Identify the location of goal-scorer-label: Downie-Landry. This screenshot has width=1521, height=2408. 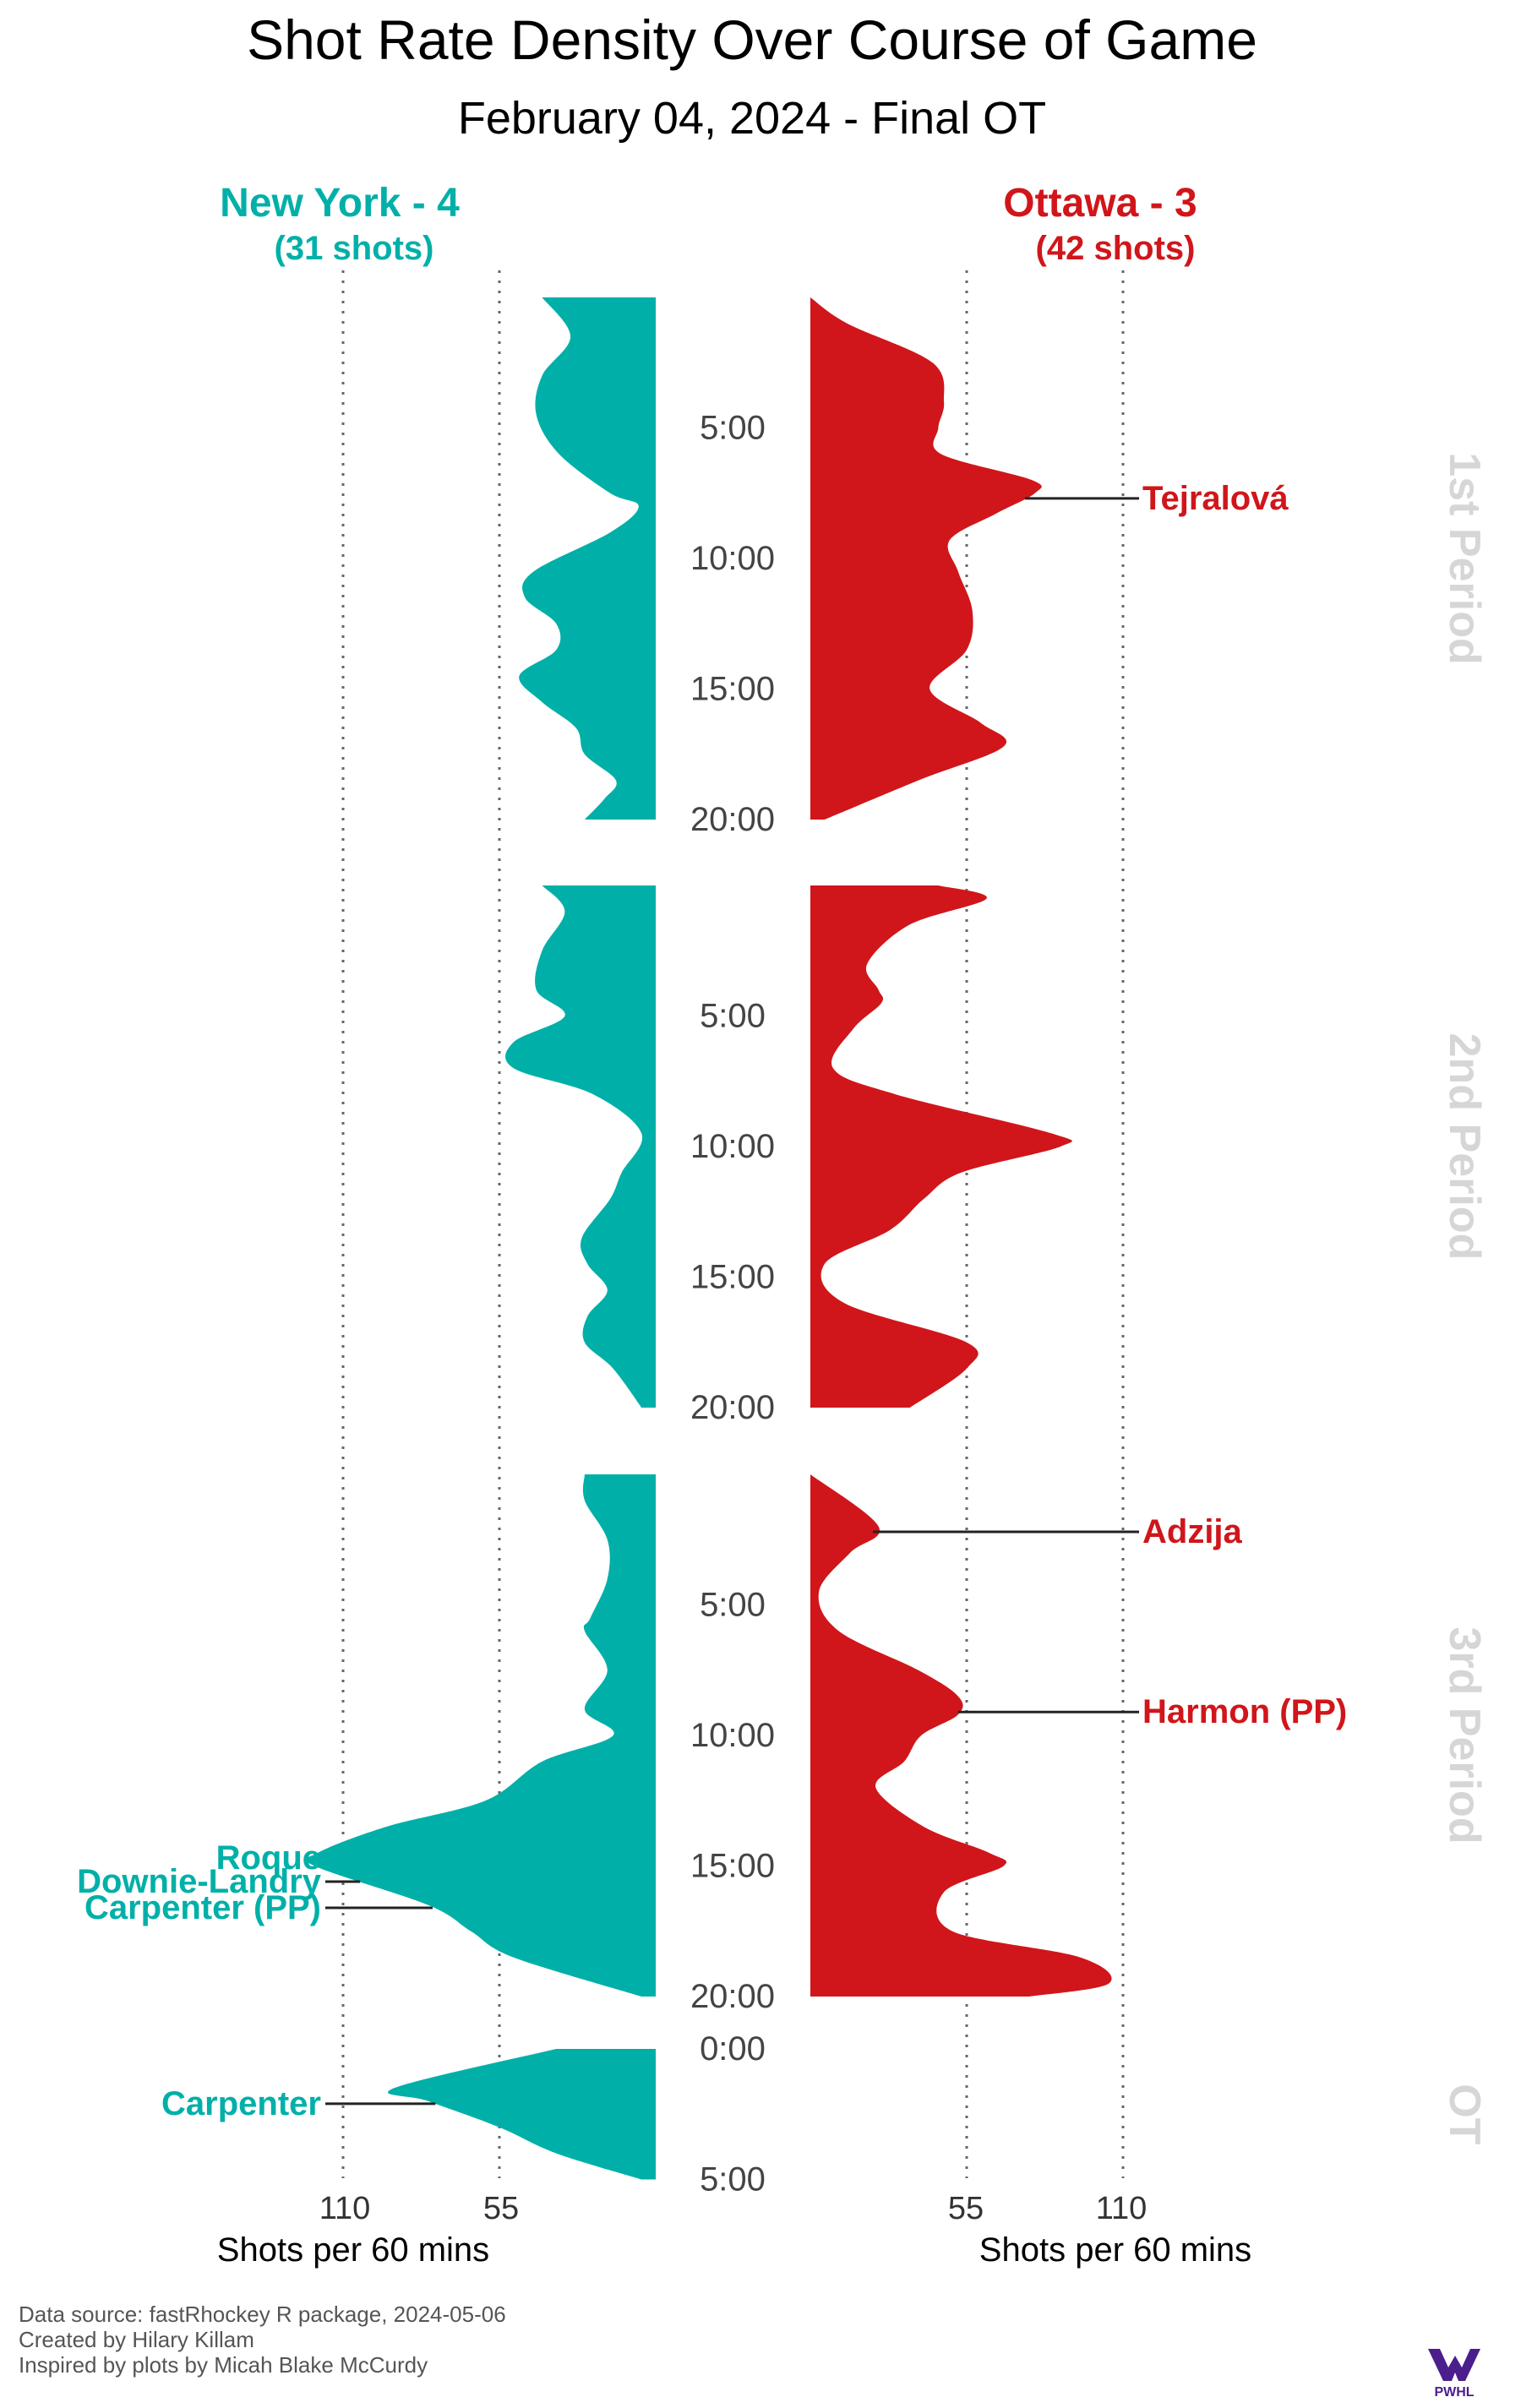
(199, 1882).